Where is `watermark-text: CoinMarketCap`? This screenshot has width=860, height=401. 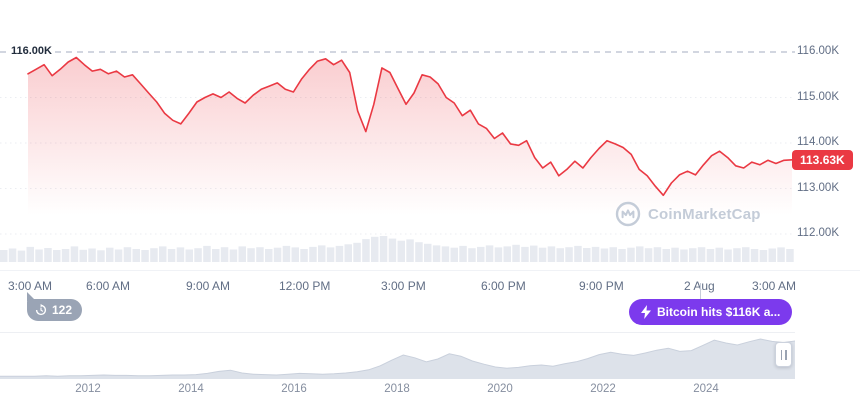 watermark-text: CoinMarketCap is located at coordinates (704, 214).